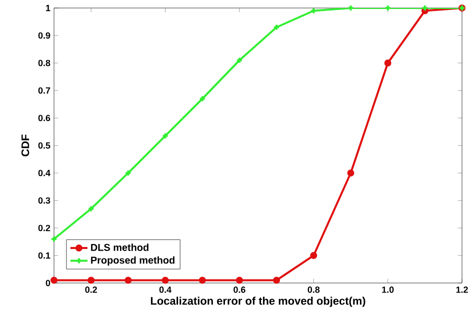  Describe the element at coordinates (44, 200) in the screenshot. I see `y-tick-label: 0.3` at that location.